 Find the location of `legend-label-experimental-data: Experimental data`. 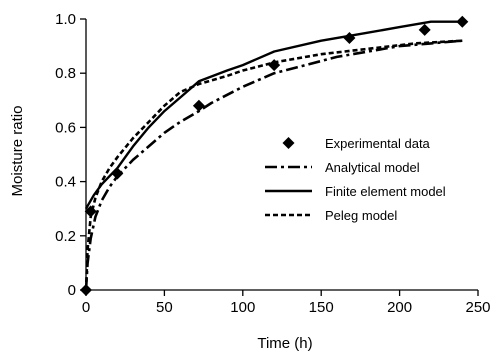

legend-label-experimental-data: Experimental data is located at coordinates (378, 143).